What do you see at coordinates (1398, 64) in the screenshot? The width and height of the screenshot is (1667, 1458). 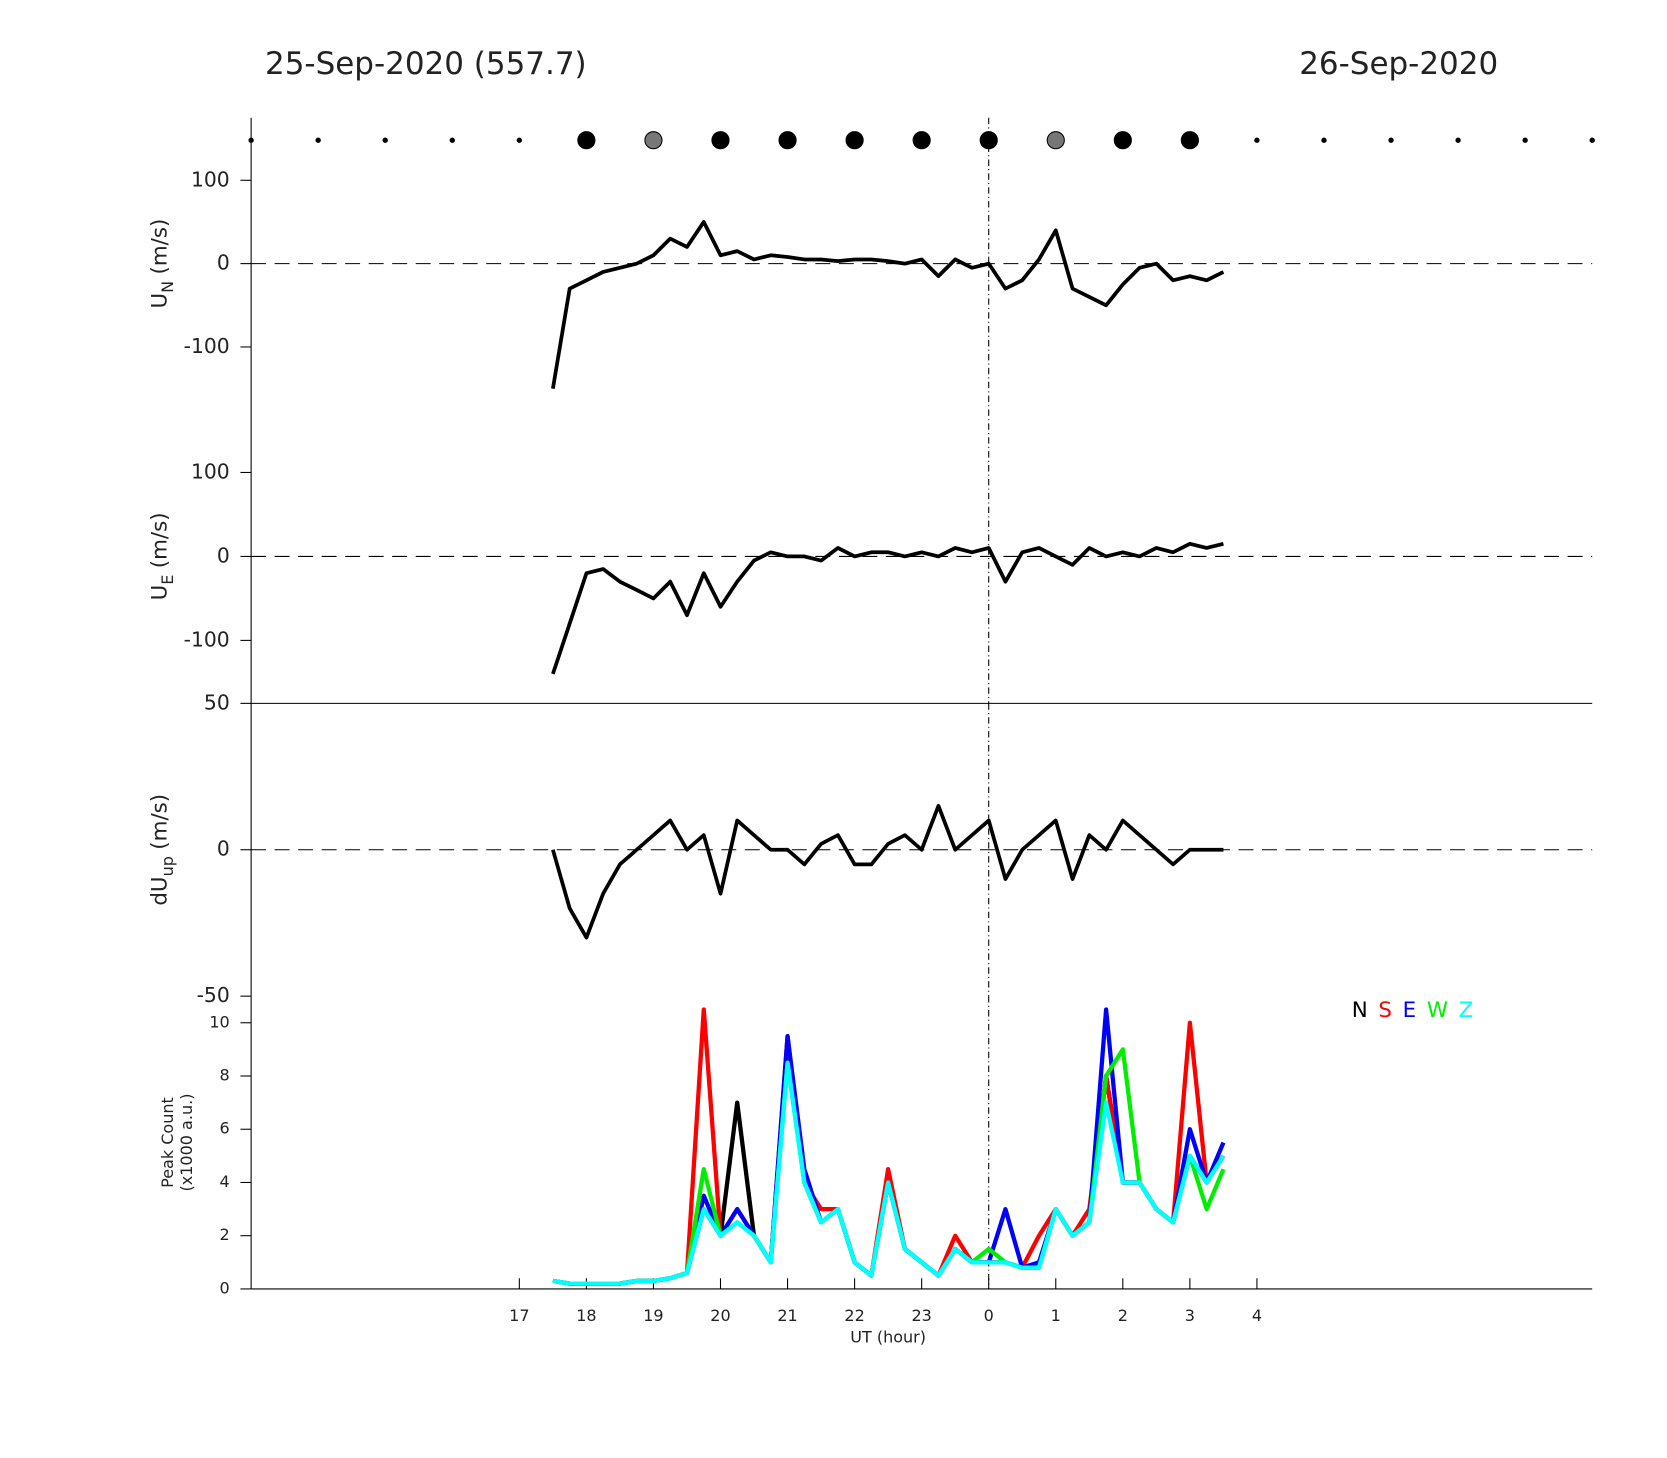 I see `subtitle: 26-Sep-2020` at bounding box center [1398, 64].